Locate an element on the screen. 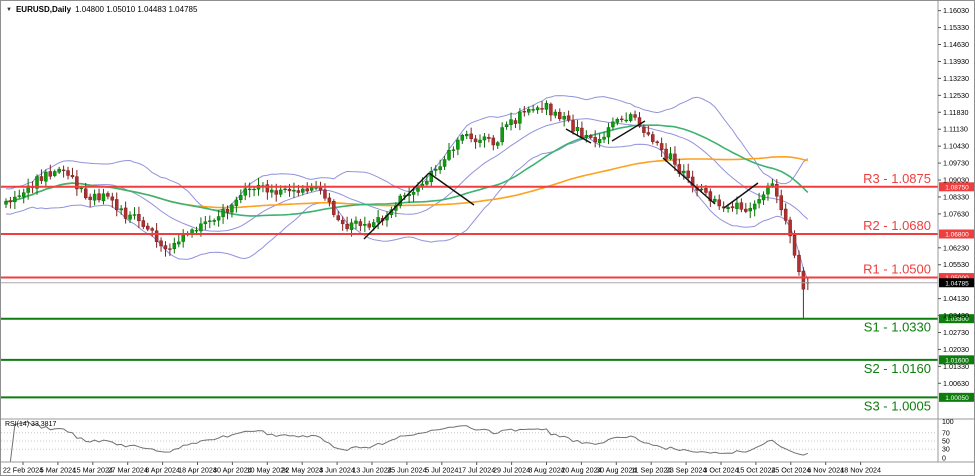 This screenshot has height=476, width=975. trendline-annotations is located at coordinates (561, 180).